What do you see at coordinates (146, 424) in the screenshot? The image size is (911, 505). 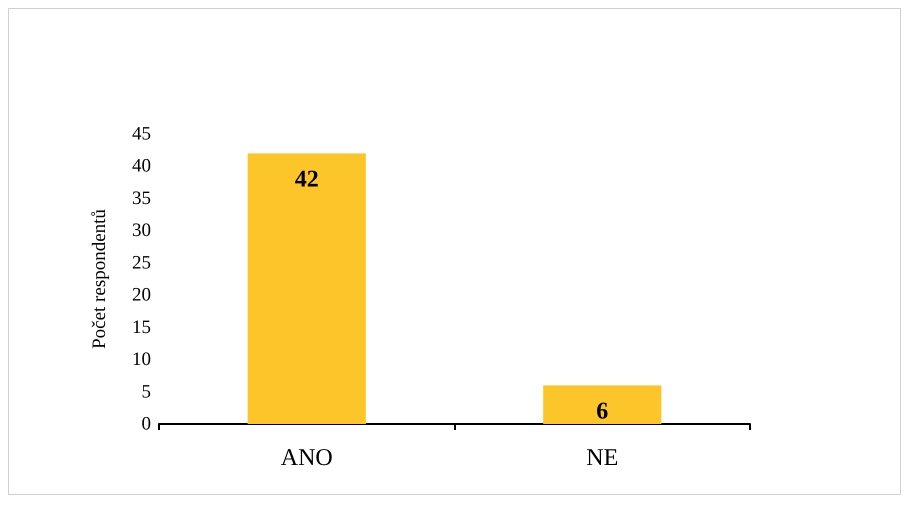 I see `y-tick-label: 0` at bounding box center [146, 424].